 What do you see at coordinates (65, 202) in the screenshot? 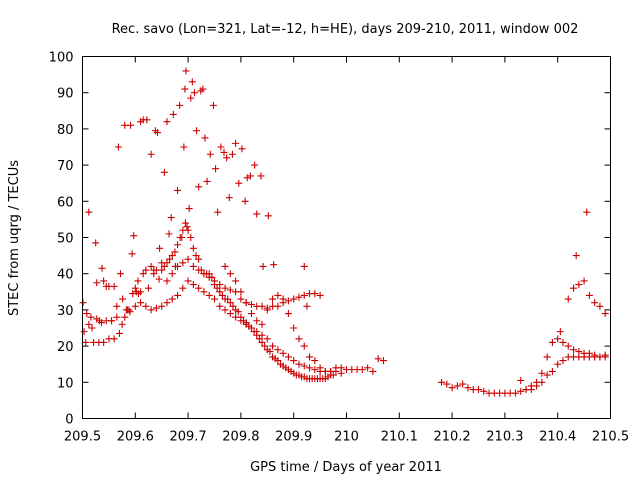
I see `y-tick-label: 60` at bounding box center [65, 202].